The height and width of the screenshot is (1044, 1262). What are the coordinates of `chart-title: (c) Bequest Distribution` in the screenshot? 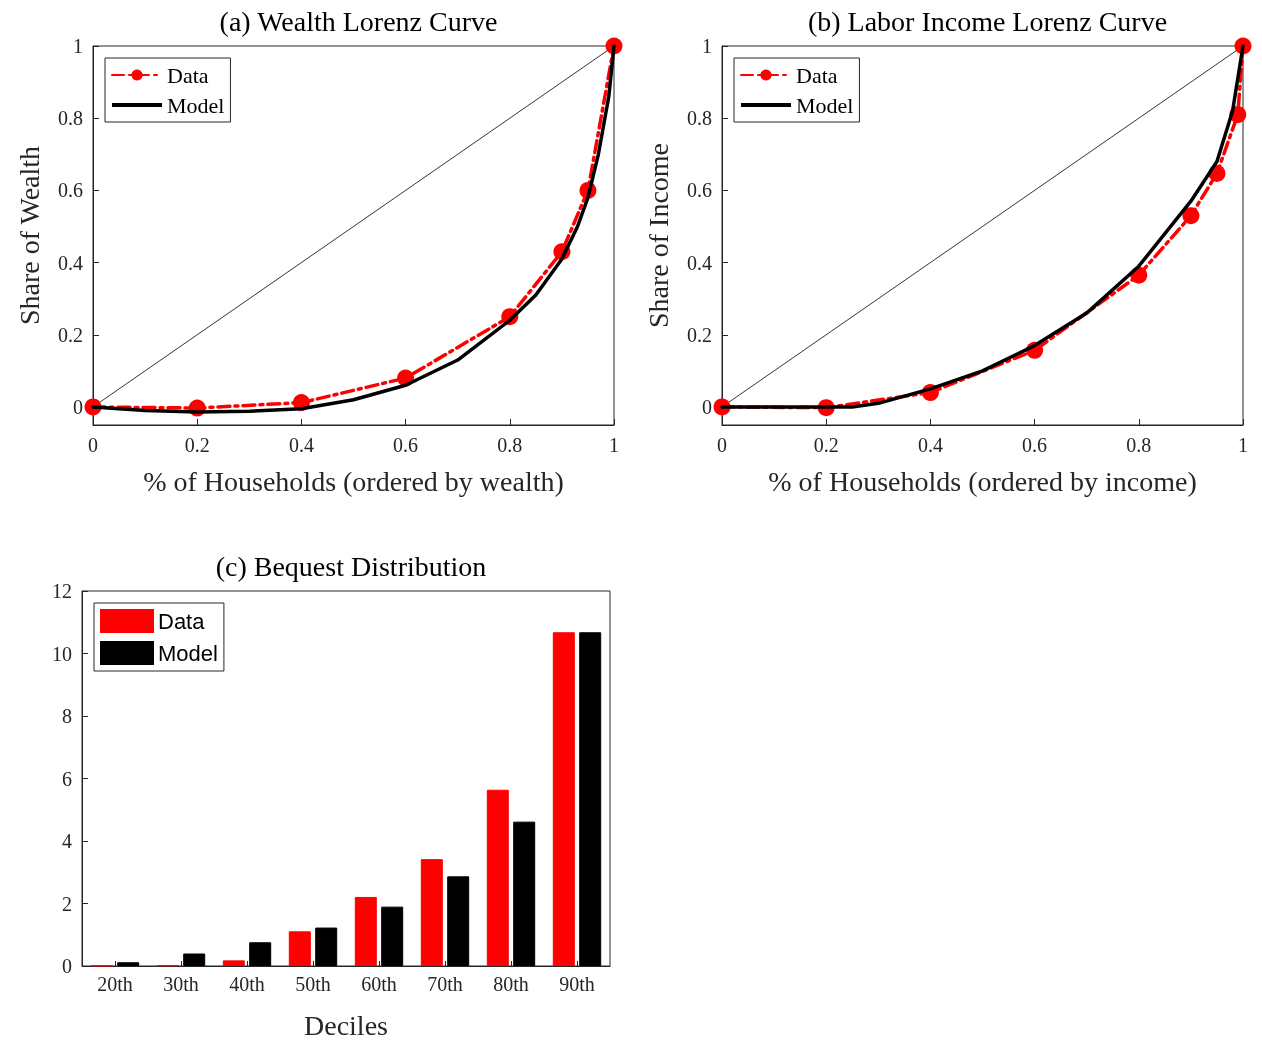 It's located at (351, 566).